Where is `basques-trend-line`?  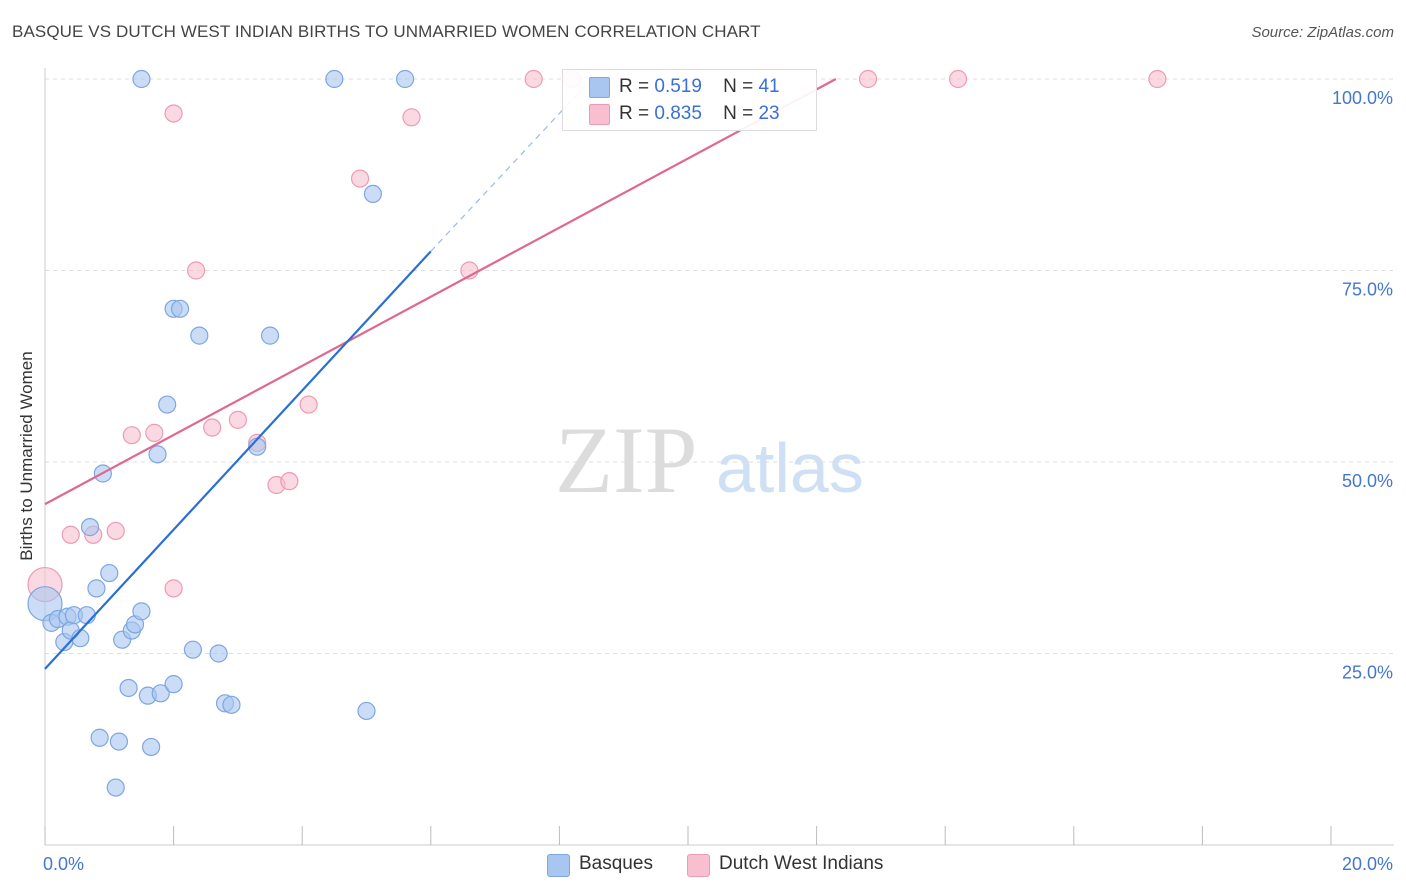
basques-trend-line is located at coordinates (238, 460).